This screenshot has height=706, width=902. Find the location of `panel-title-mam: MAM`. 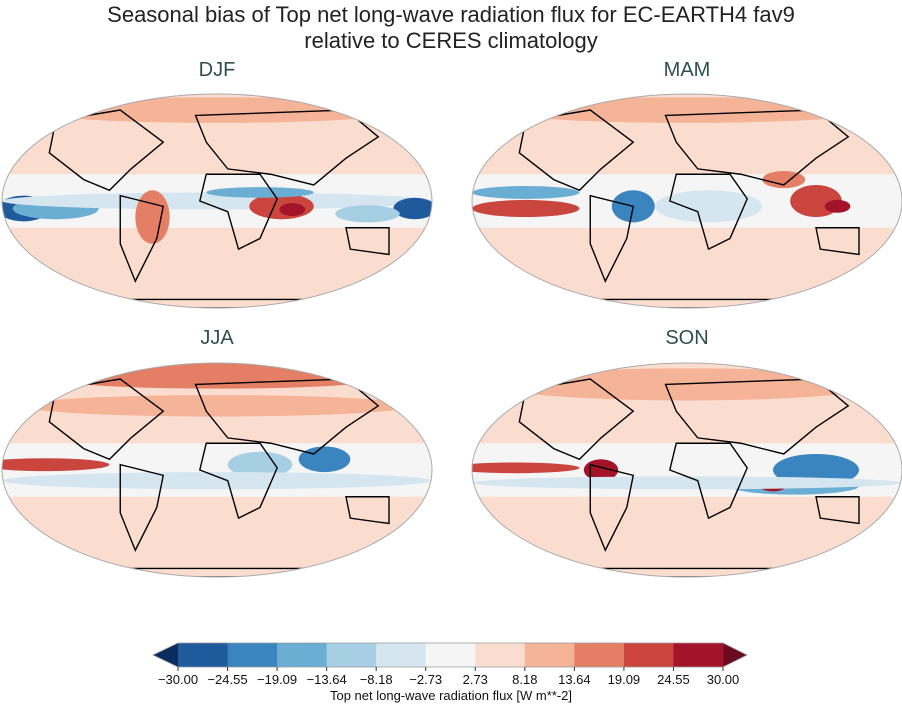

panel-title-mam: MAM is located at coordinates (687, 70).